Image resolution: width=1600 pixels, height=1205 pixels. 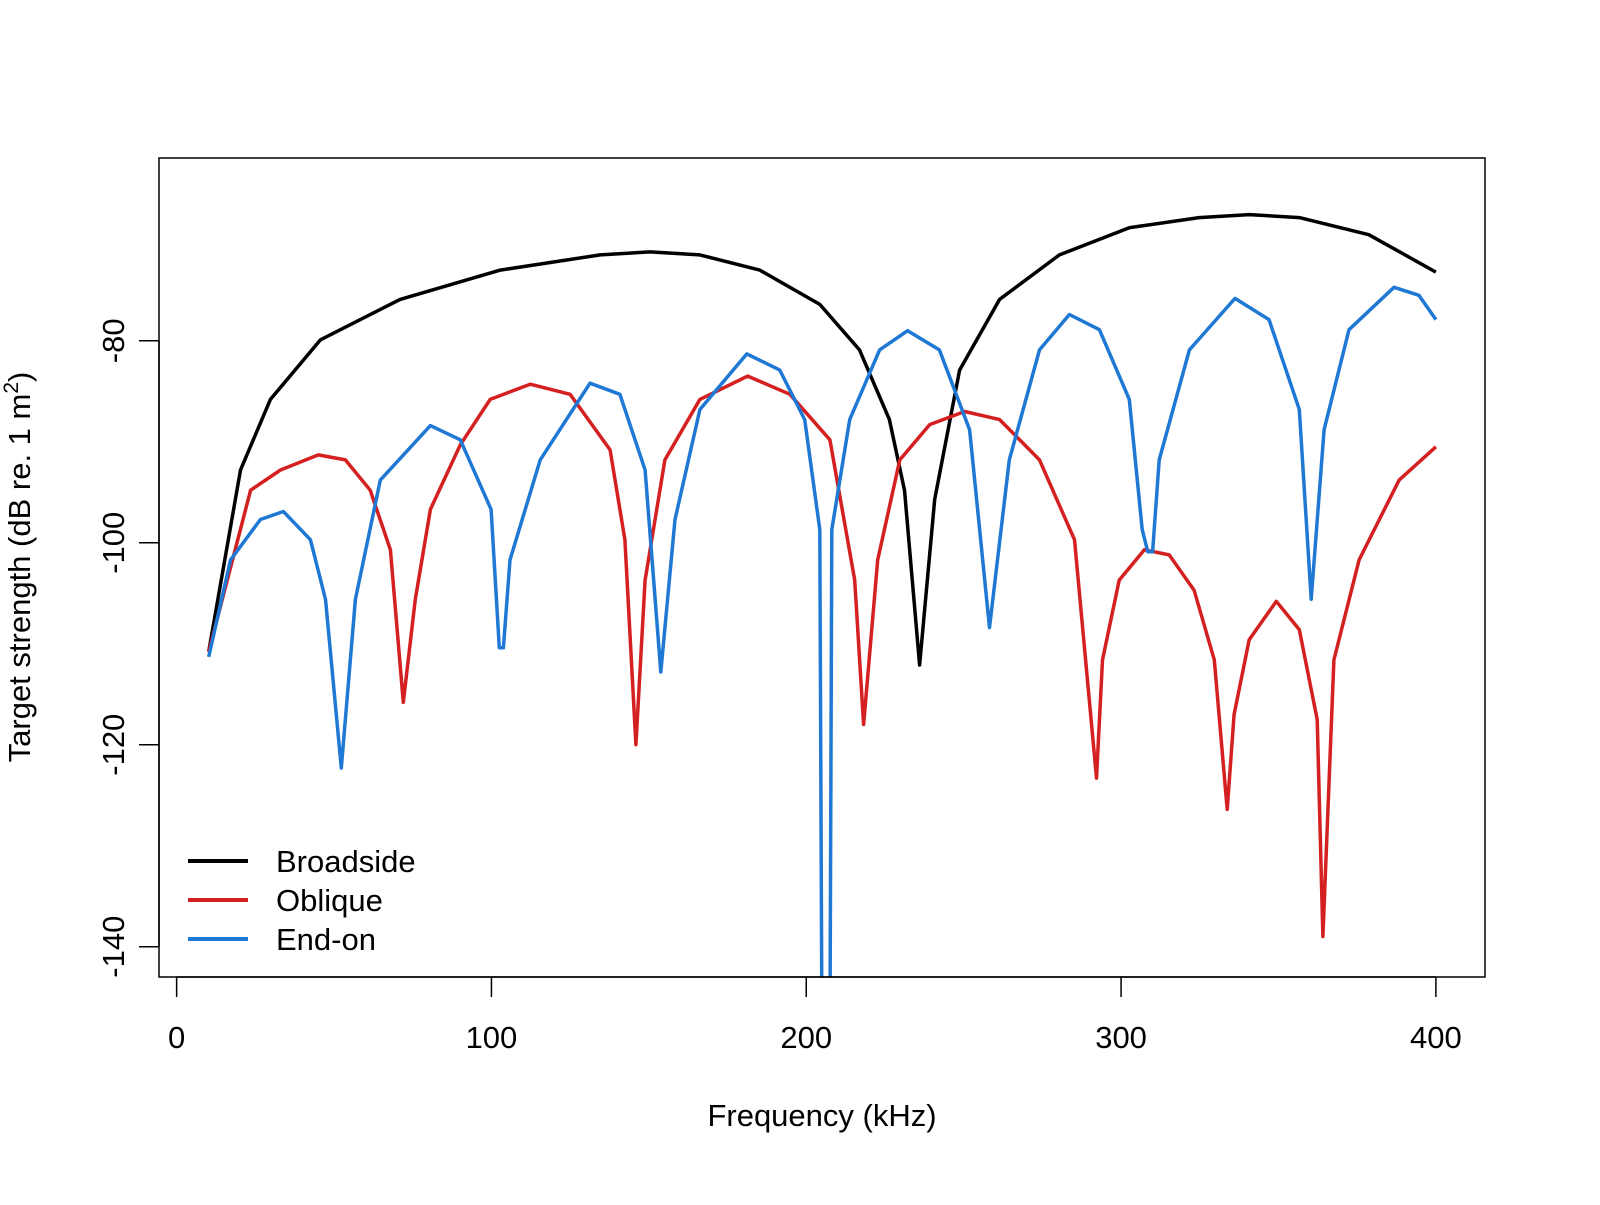 I want to click on legend-item-broadside: Broadside, so click(x=302, y=861).